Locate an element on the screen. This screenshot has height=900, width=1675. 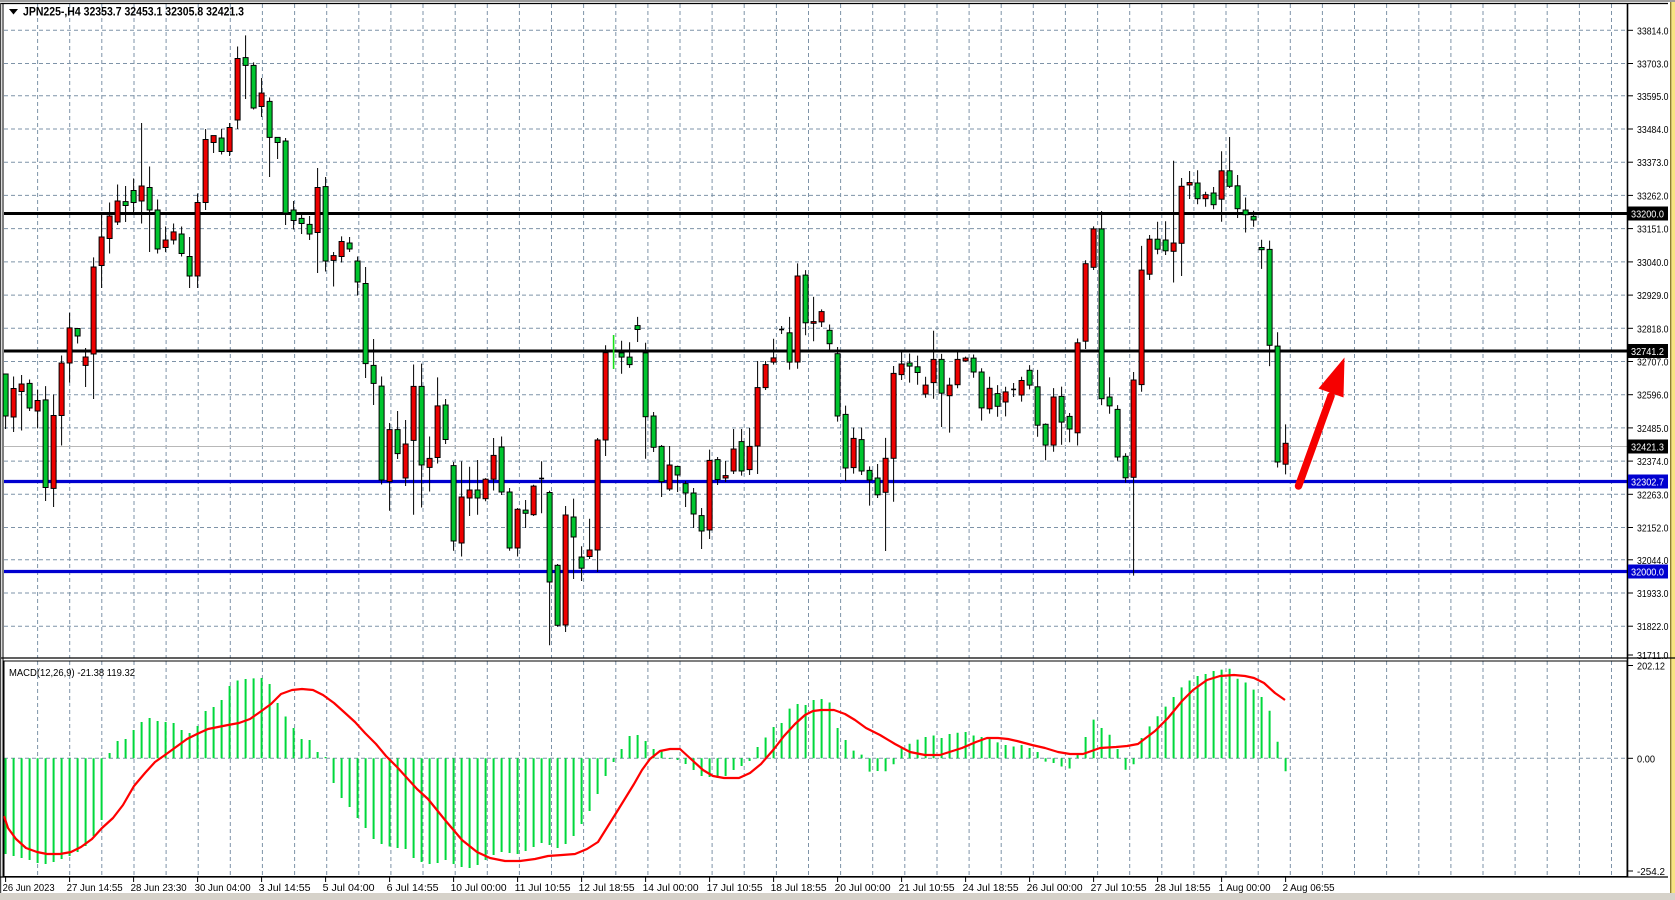
svg-text: 33814.0 is located at coordinates (1653, 31).